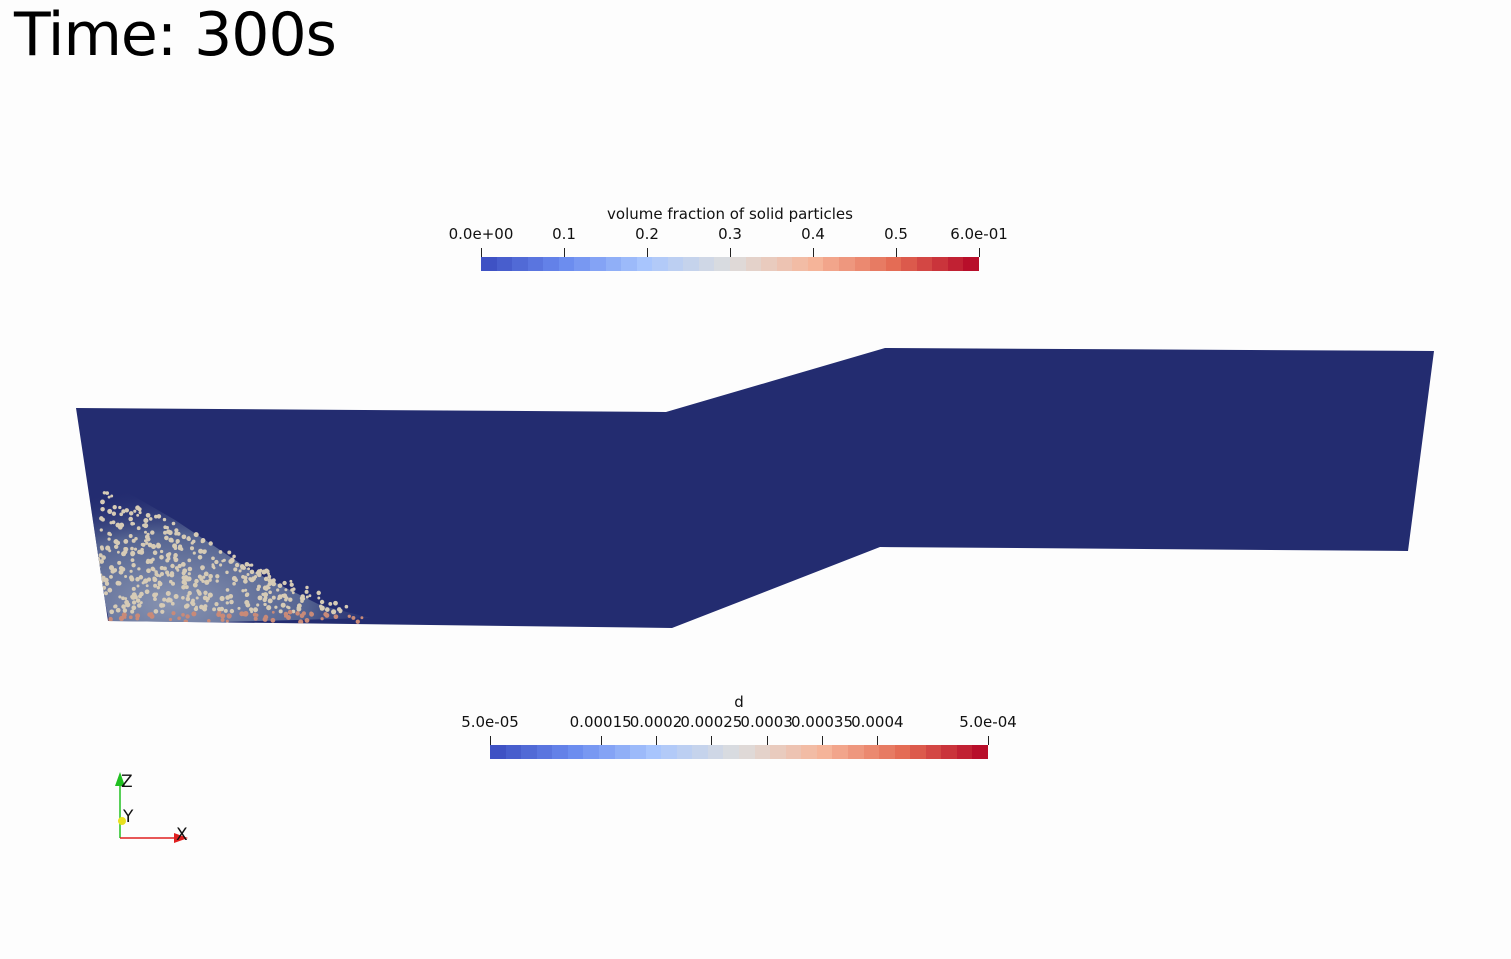 The image size is (1511, 959). Describe the element at coordinates (656, 722) in the screenshot. I see `colorbar-tick-label: 0.0002` at that location.